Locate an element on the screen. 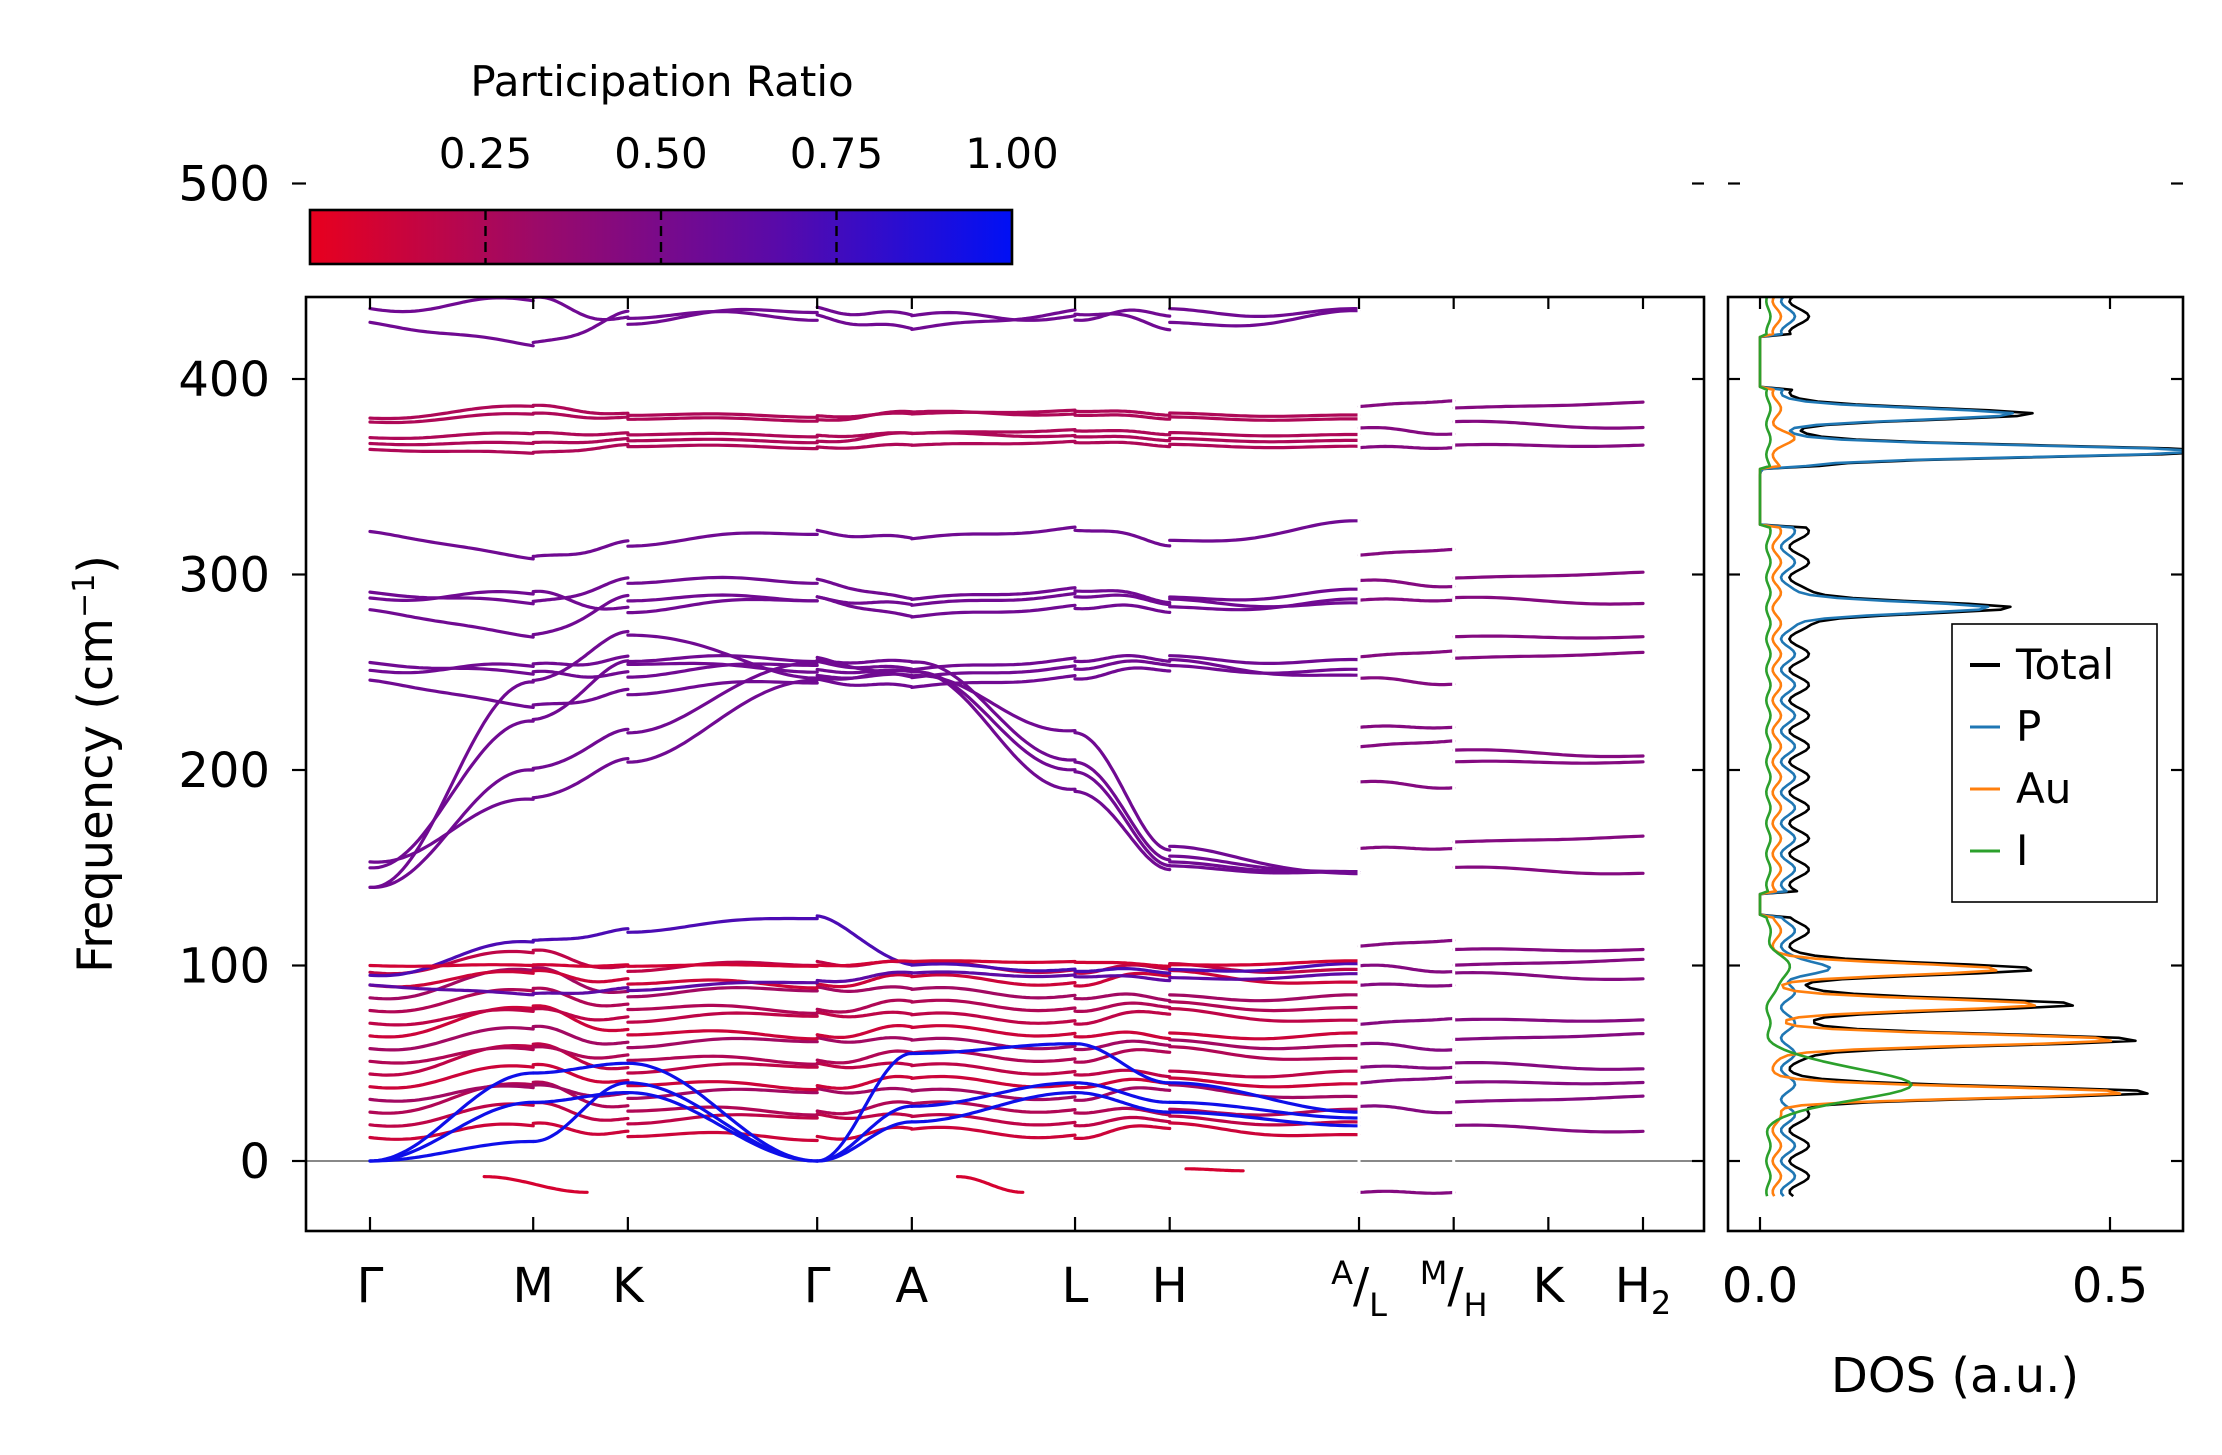 The width and height of the screenshot is (2222, 1455). dos-x-tick-label: 0.5 is located at coordinates (2110, 1286).